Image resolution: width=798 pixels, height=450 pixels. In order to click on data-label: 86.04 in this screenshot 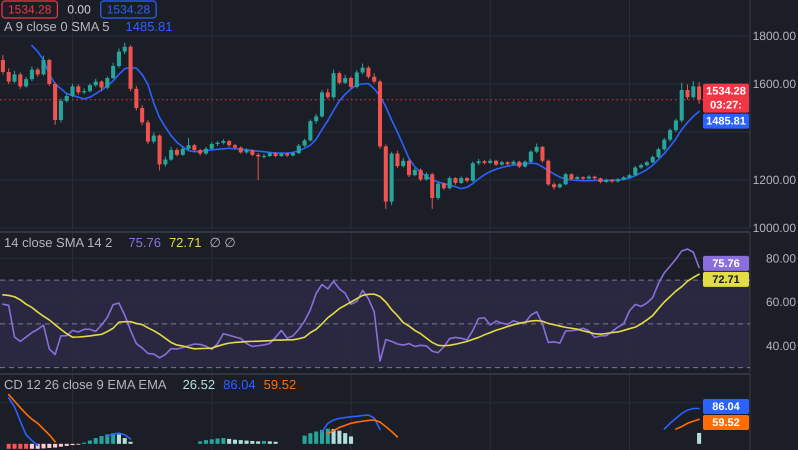, I will do `click(726, 406)`.